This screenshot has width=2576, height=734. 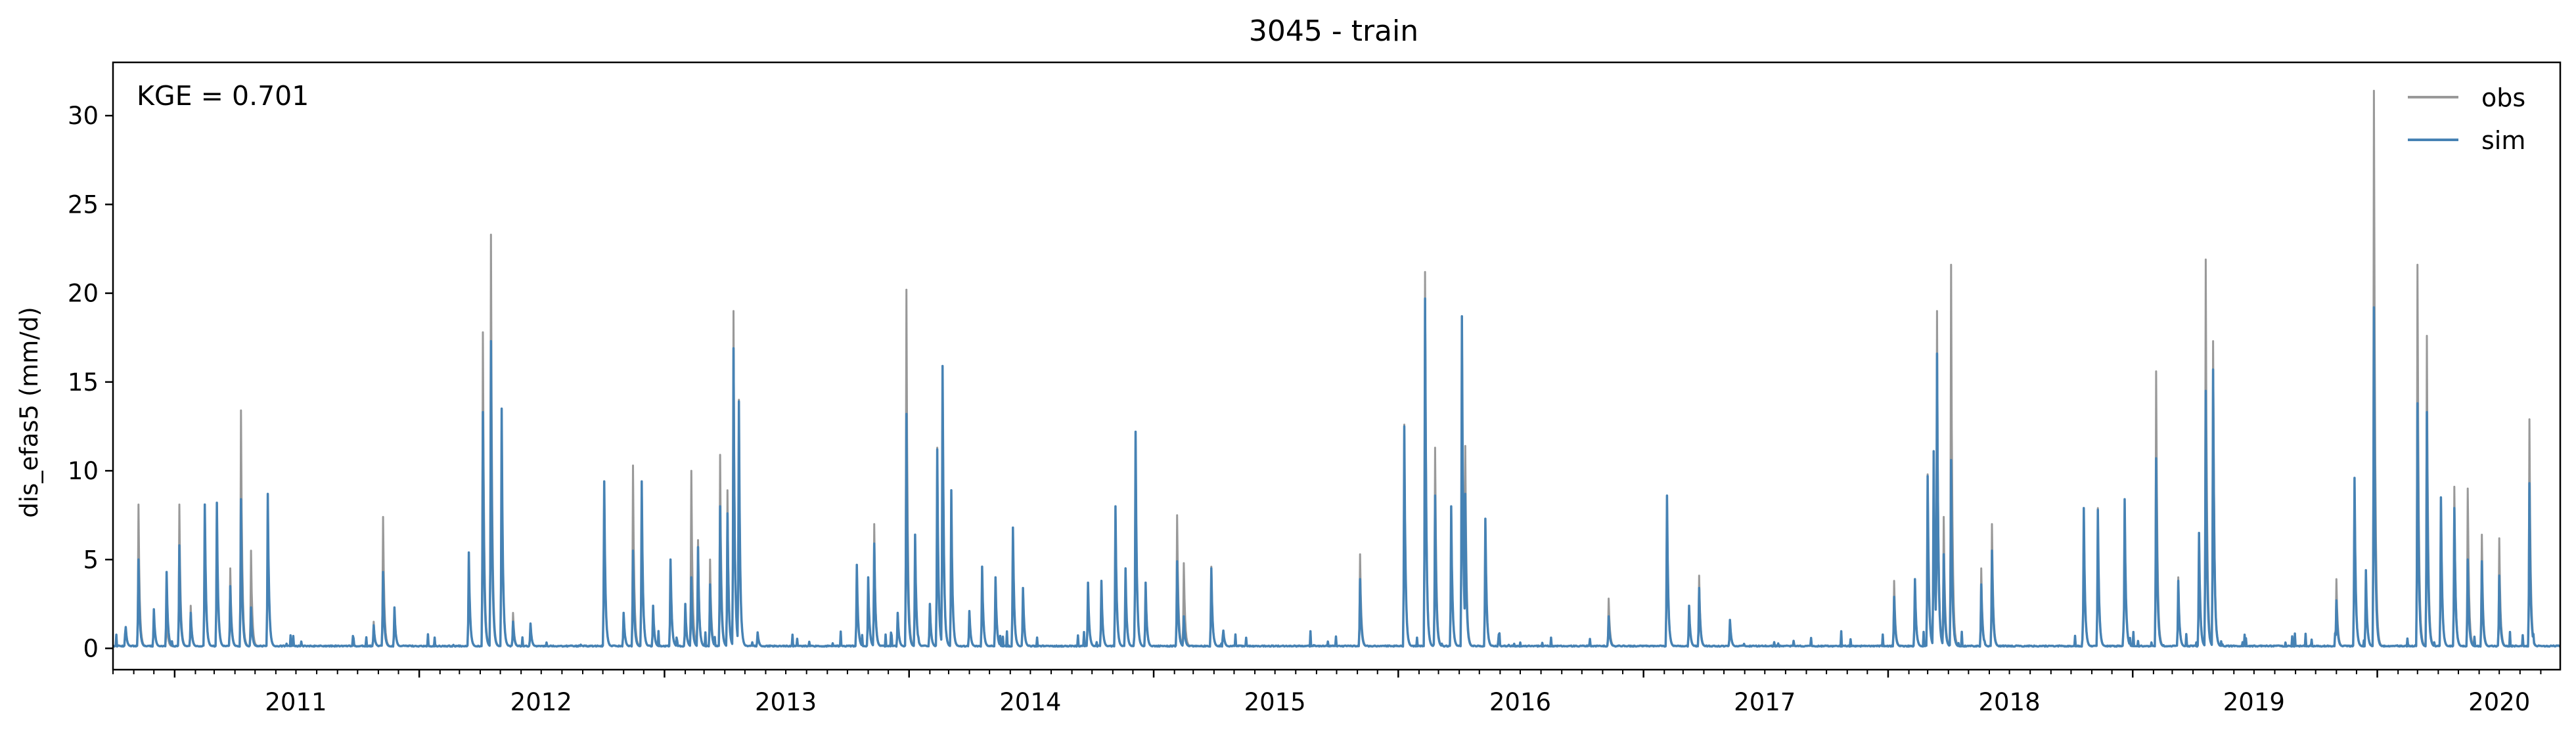 What do you see at coordinates (223, 96) in the screenshot?
I see `kge-annotation: KGE = 0.701` at bounding box center [223, 96].